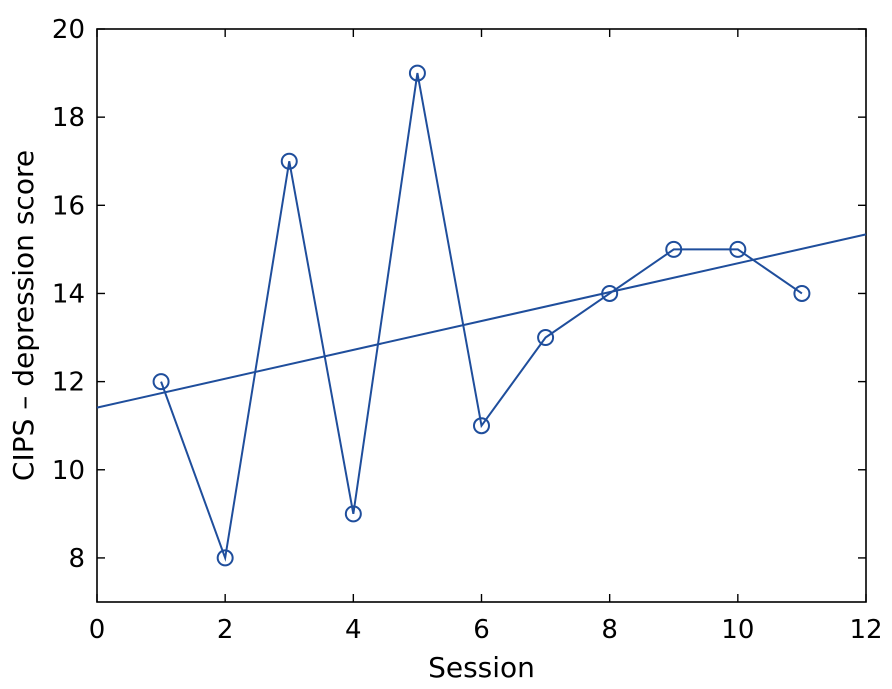 Image resolution: width=892 pixels, height=689 pixels. What do you see at coordinates (481, 630) in the screenshot?
I see `x-tick-label: 6` at bounding box center [481, 630].